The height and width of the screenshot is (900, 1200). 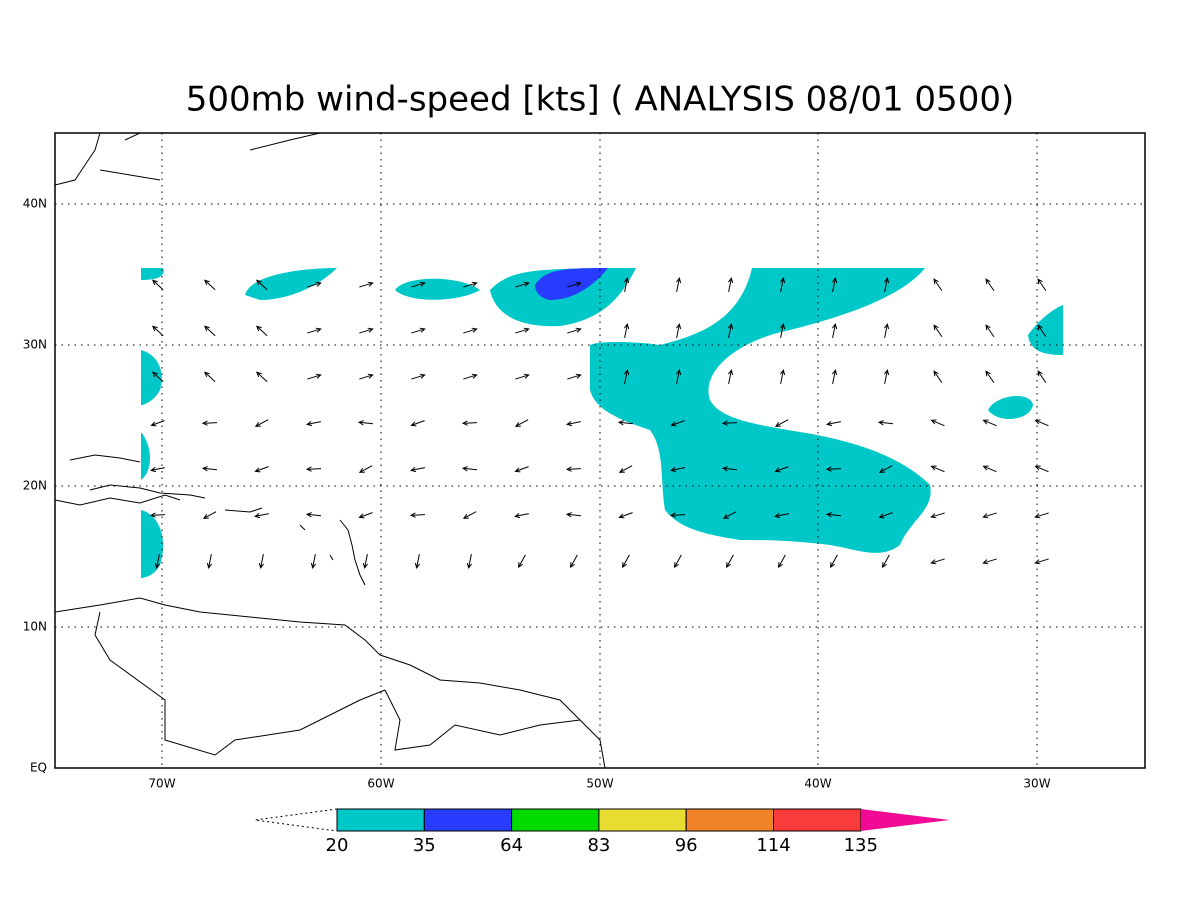 I want to click on lat-label: 10N, so click(x=35, y=627).